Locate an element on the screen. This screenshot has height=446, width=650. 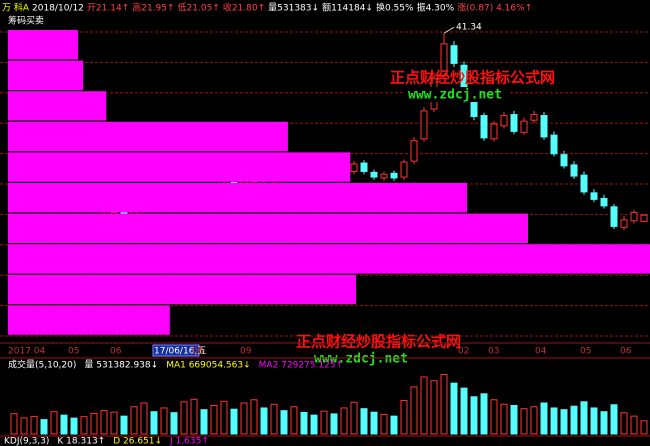
header-item: 额114184↓ is located at coordinates (347, 8).